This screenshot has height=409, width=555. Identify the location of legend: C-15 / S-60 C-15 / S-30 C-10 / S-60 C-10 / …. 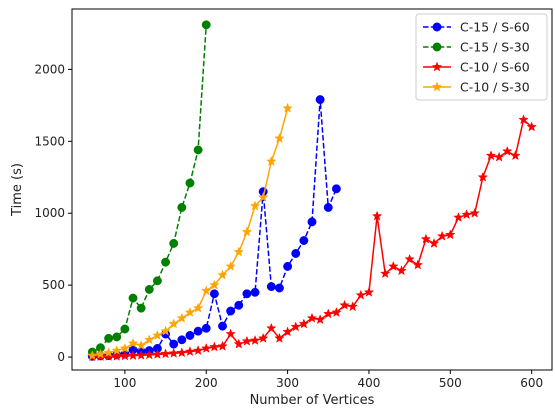
(481, 57).